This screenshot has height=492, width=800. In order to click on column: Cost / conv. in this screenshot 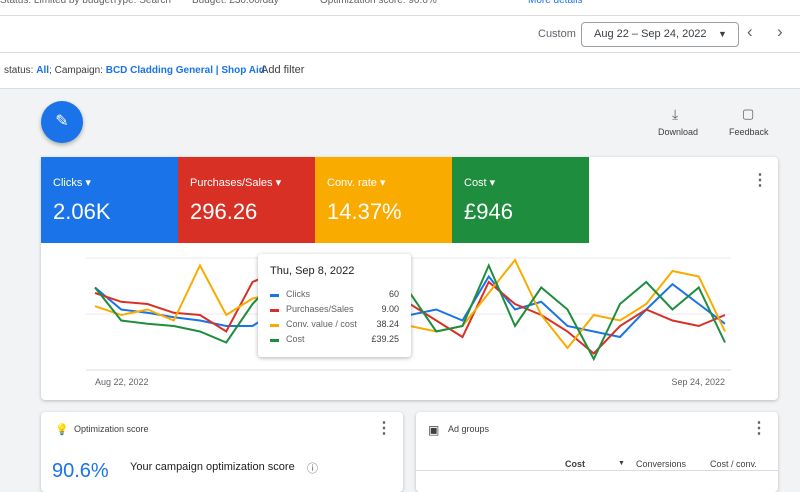, I will do `click(733, 464)`.